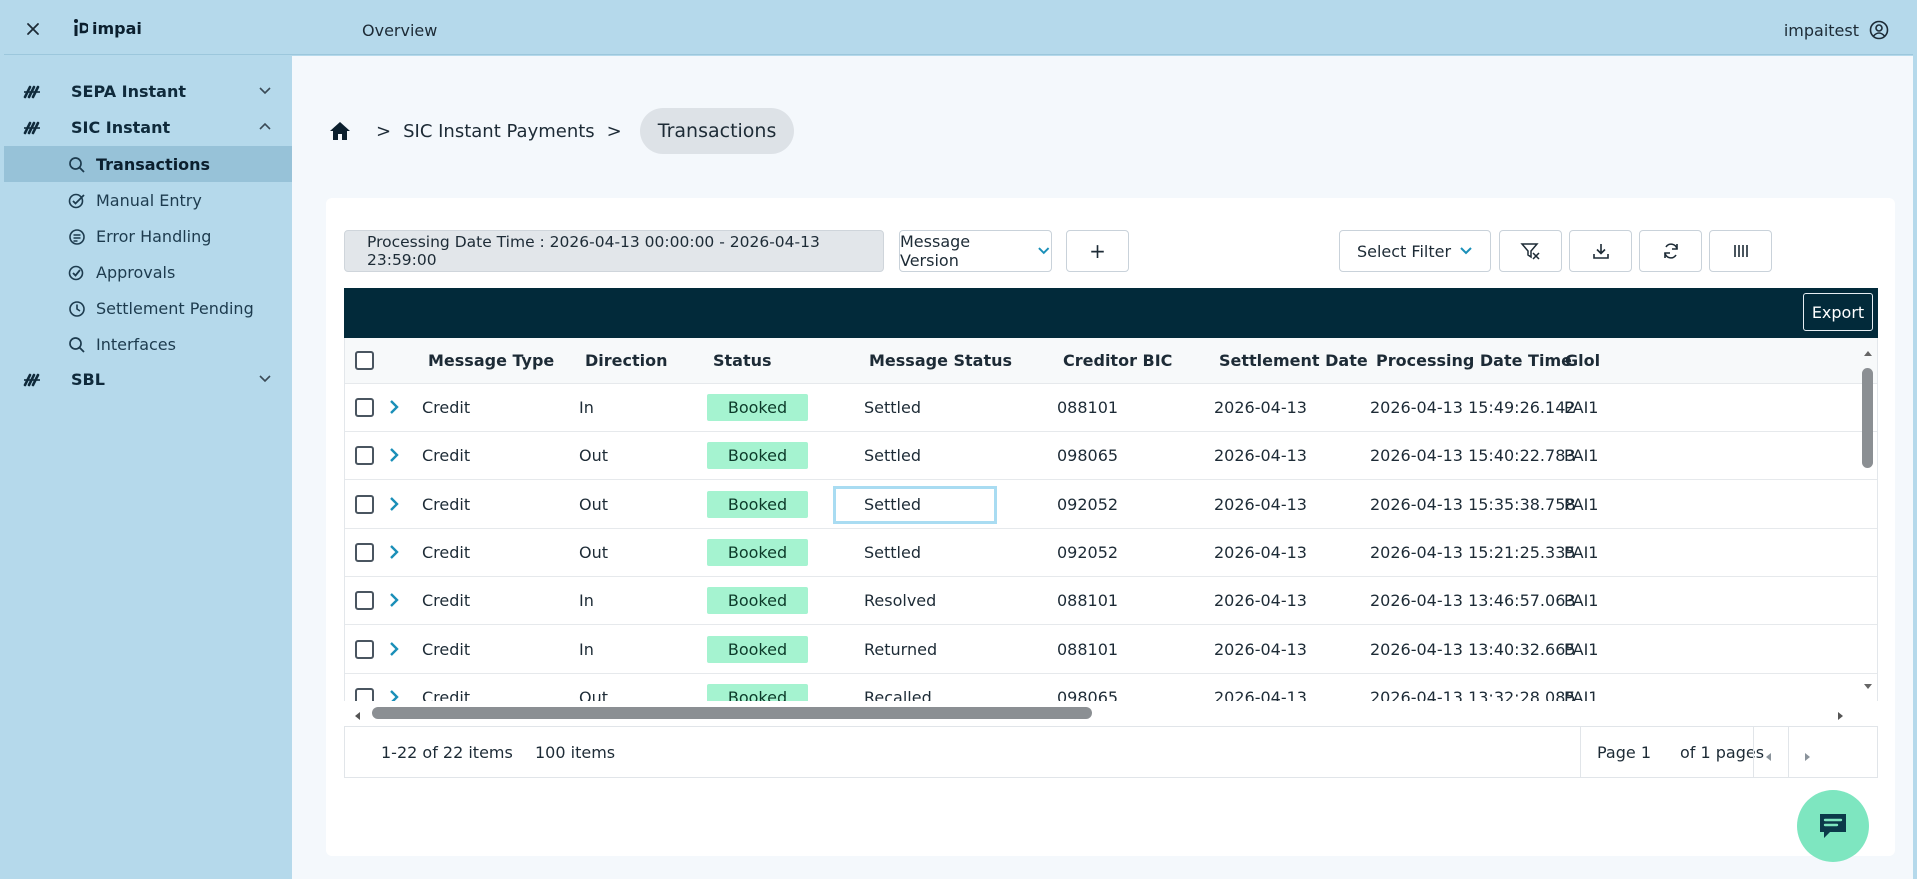  Describe the element at coordinates (1473, 601) in the screenshot. I see `processing-date-cell: 2026-04-13 13:46:57.063` at that location.